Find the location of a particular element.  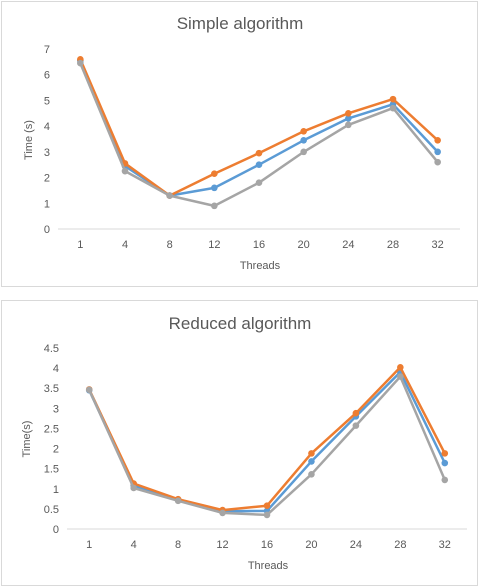

y-tick-label: 1.5 is located at coordinates (51, 470).